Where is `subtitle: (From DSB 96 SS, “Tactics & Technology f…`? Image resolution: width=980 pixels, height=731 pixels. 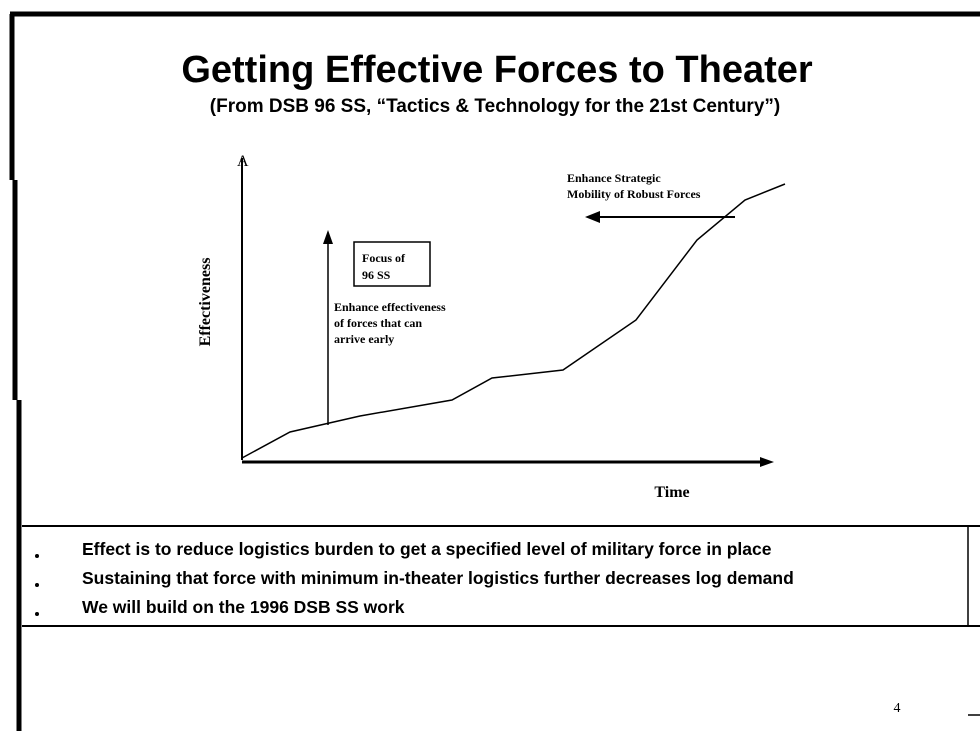
subtitle: (From DSB 96 SS, “Tactics & Technology f… is located at coordinates (495, 106).